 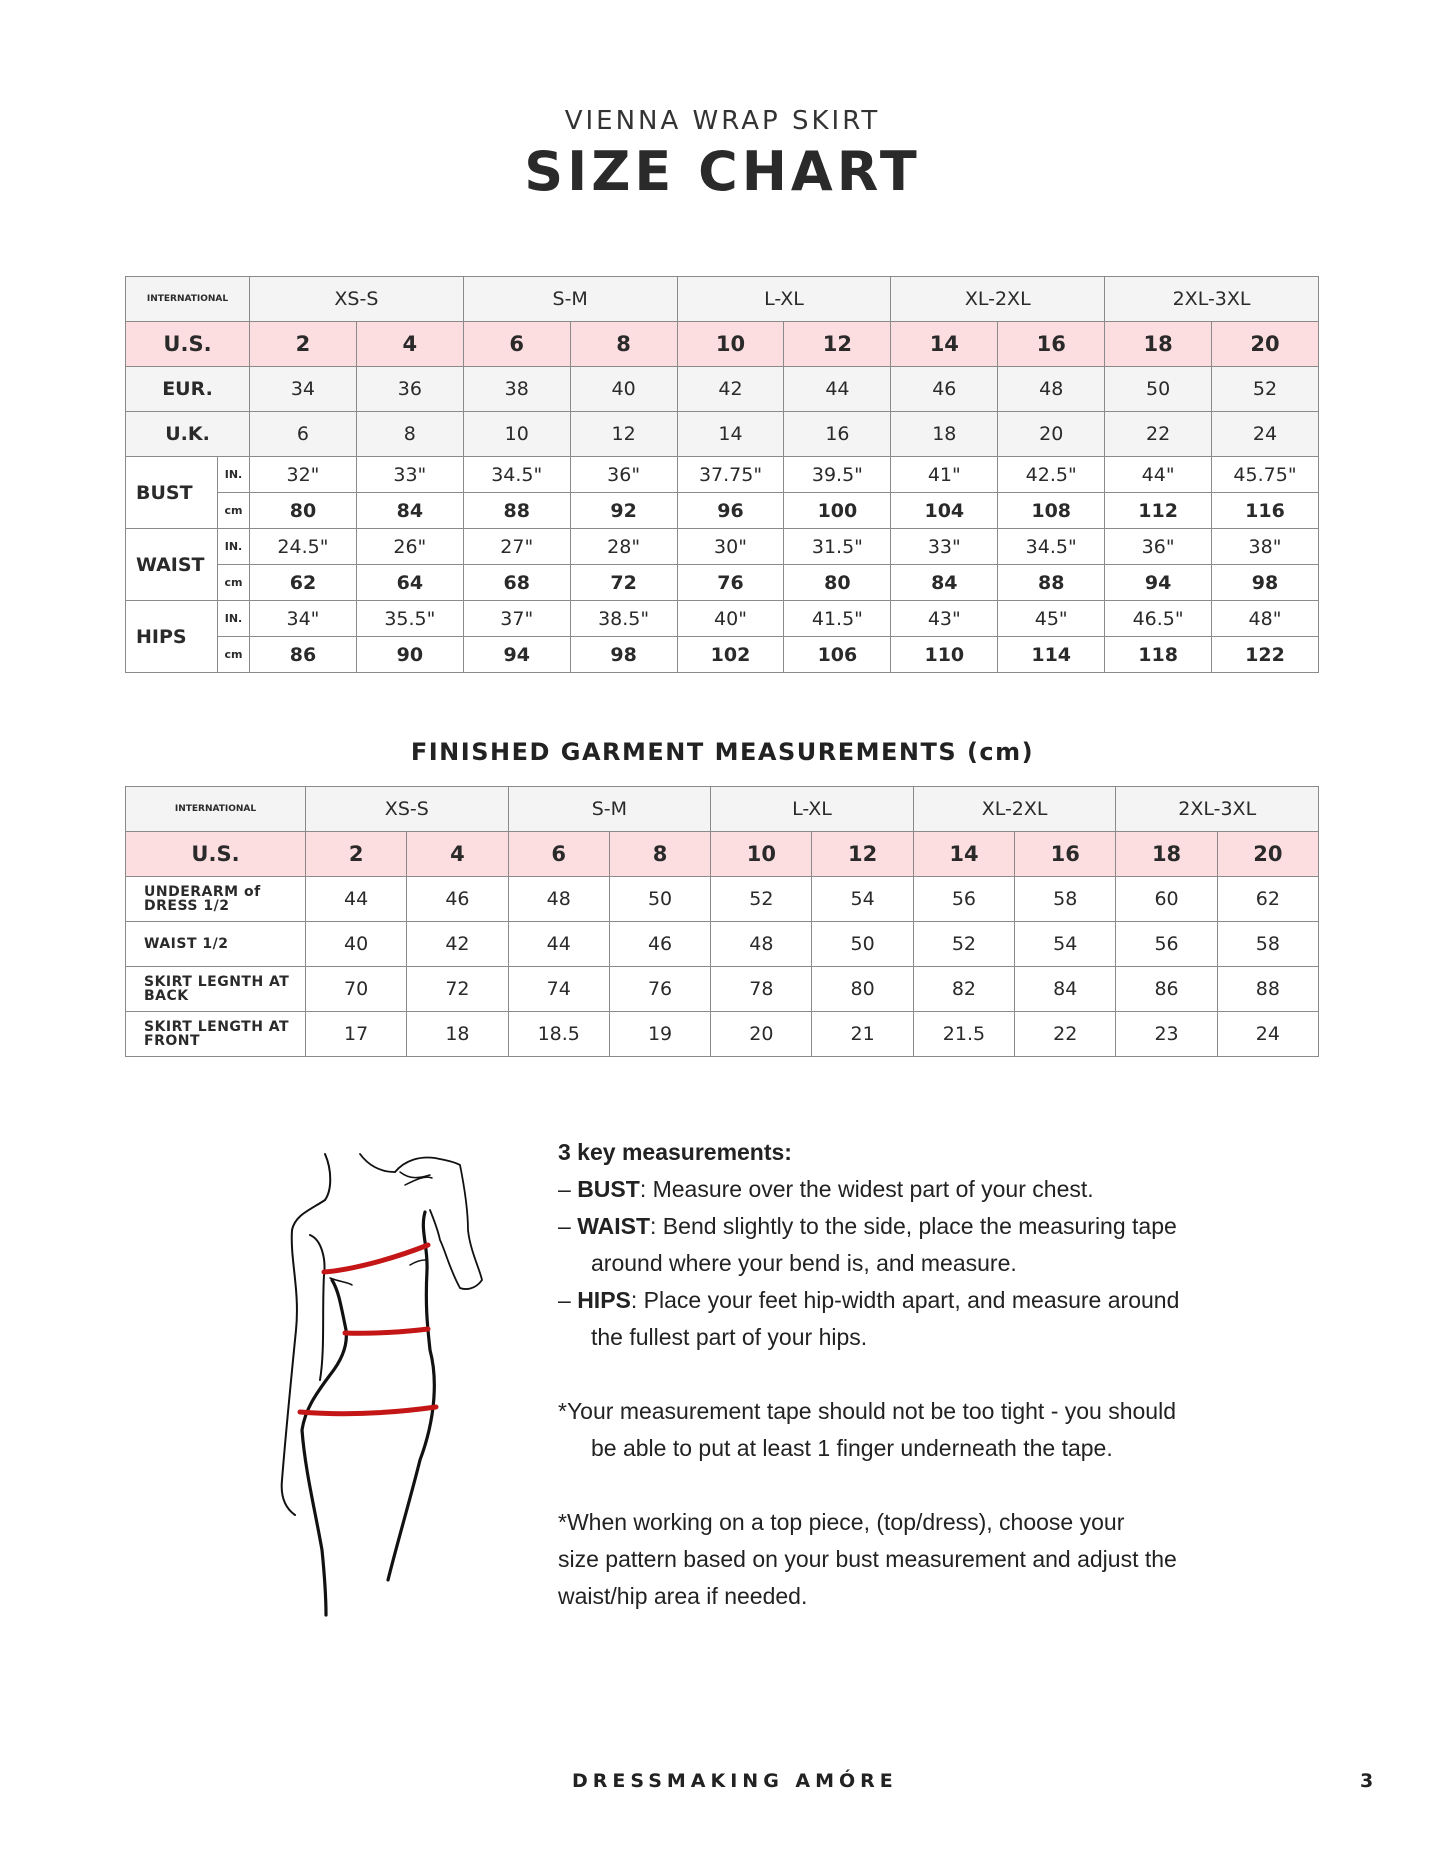 I want to click on us-size: 18, so click(x=1166, y=854).